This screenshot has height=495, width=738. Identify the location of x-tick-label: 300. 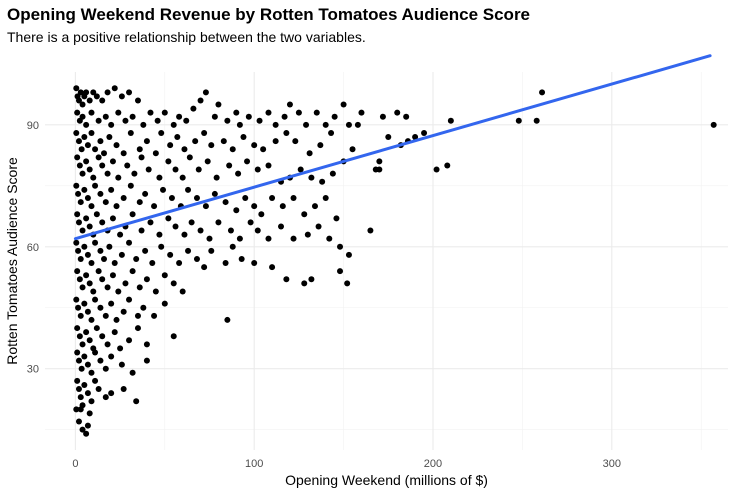
(612, 464).